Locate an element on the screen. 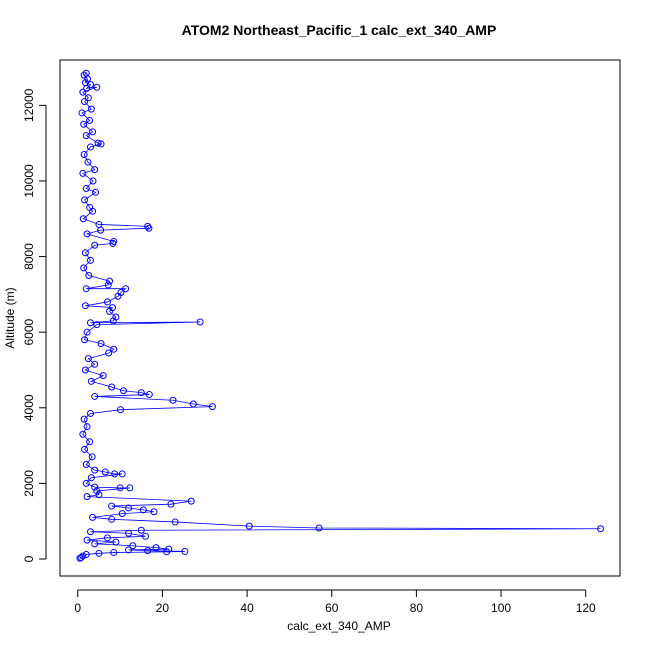 The width and height of the screenshot is (650, 650). x-tick-label: 100 is located at coordinates (501, 608).